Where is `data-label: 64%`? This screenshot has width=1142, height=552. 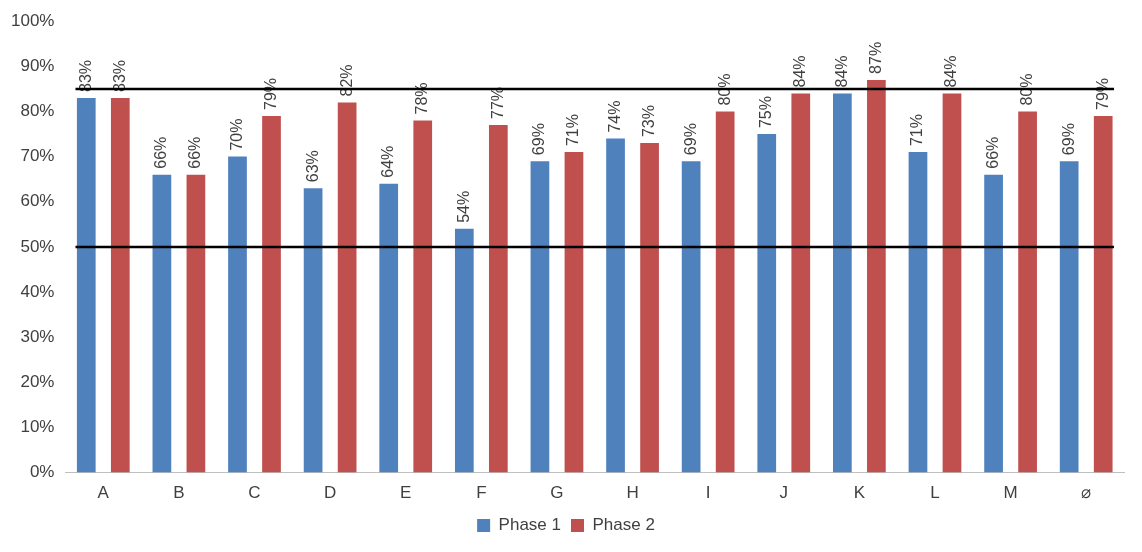 data-label: 64% is located at coordinates (388, 161).